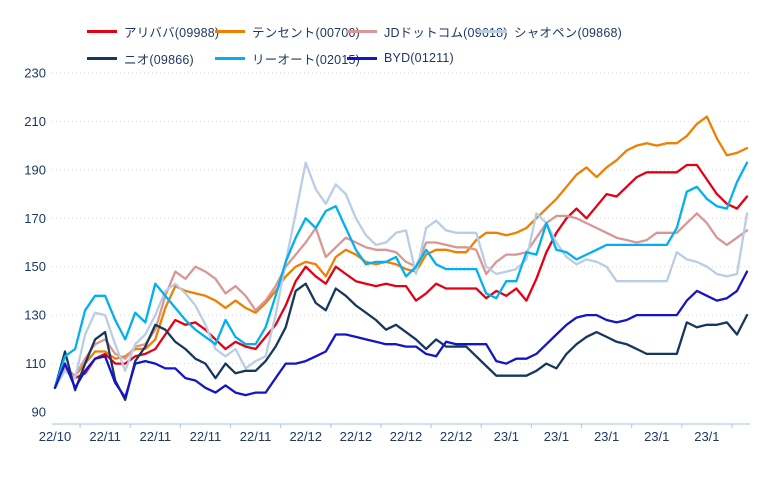 The image size is (758, 480). I want to click on legend-item-0: アリババ(09988), so click(153, 32).